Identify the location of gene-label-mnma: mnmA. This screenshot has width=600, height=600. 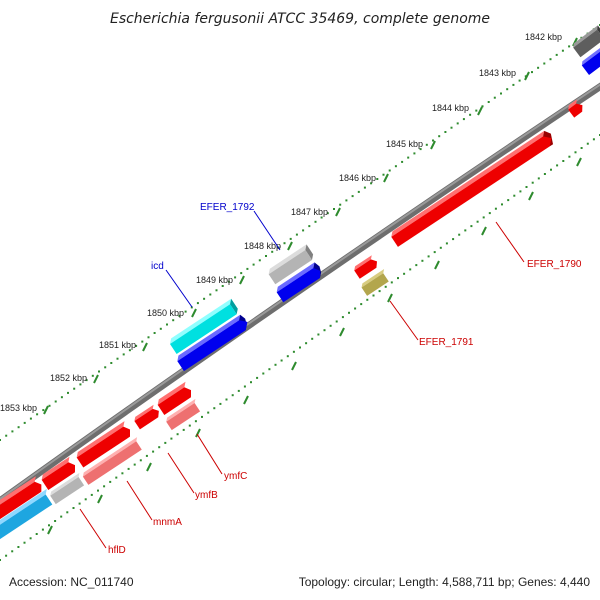
(167, 522).